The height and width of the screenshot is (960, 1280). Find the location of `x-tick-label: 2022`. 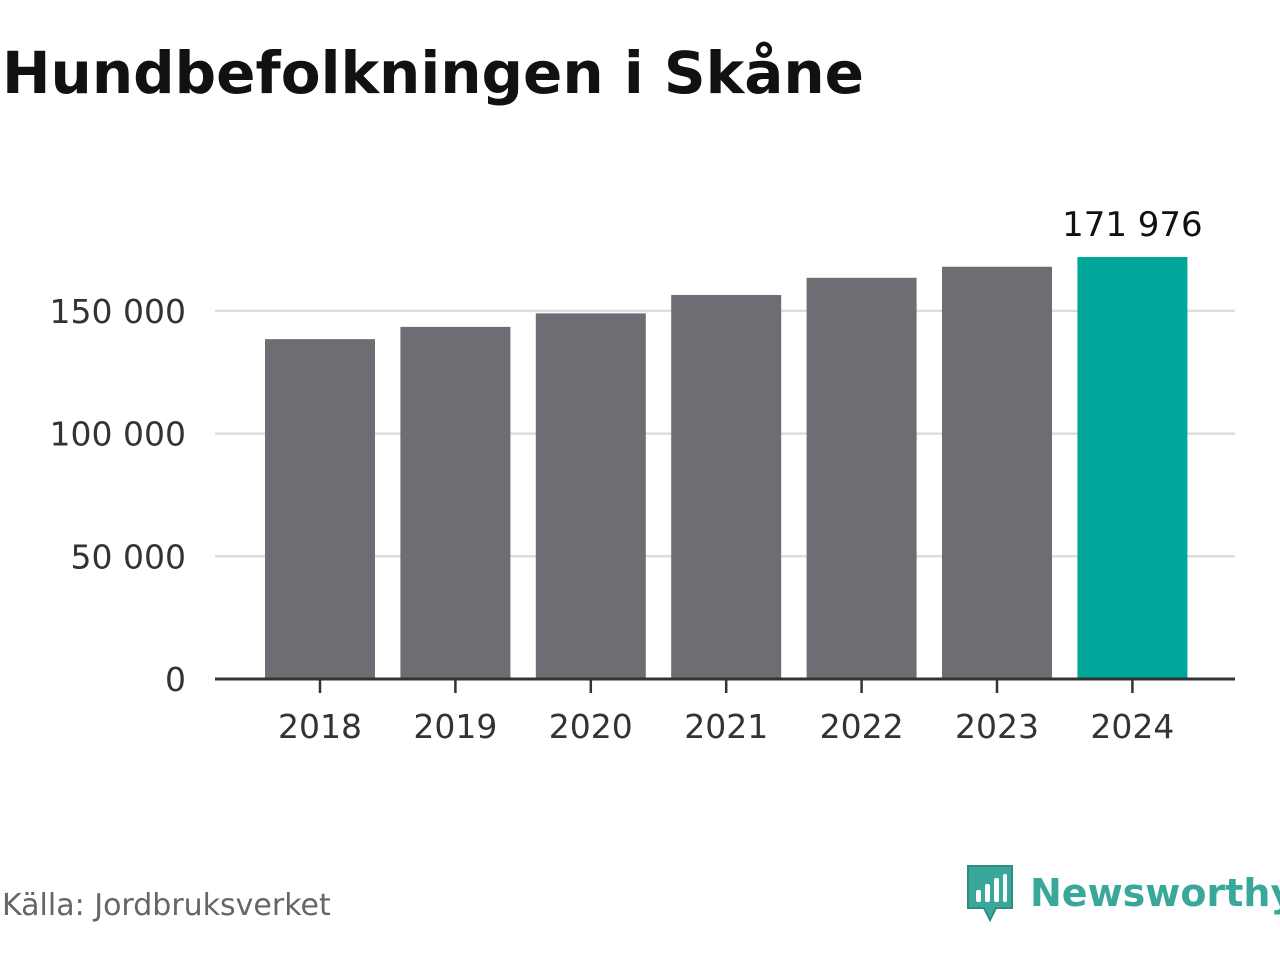

x-tick-label: 2022 is located at coordinates (862, 726).